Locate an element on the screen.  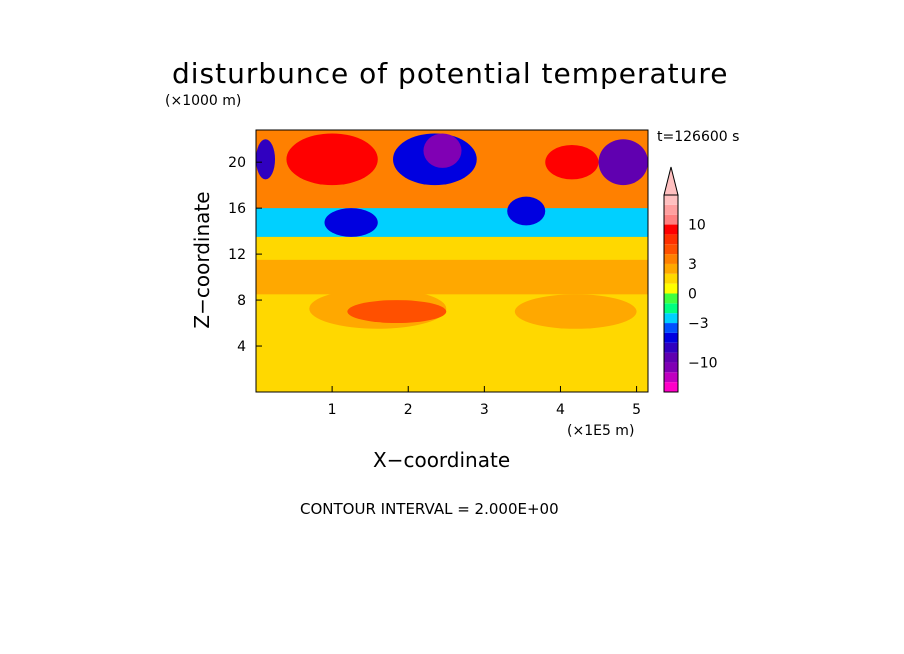
chart-title: disturbunce of potential temperature is located at coordinates (450, 73).